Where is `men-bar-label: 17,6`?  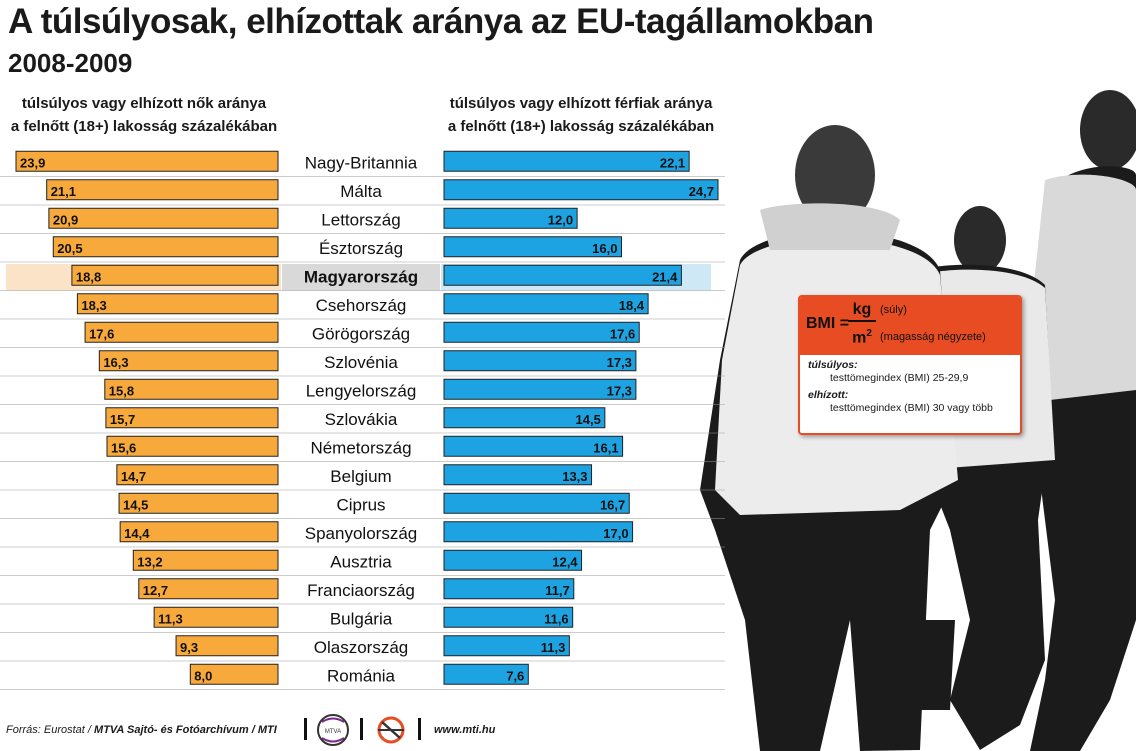 men-bar-label: 17,6 is located at coordinates (622, 333).